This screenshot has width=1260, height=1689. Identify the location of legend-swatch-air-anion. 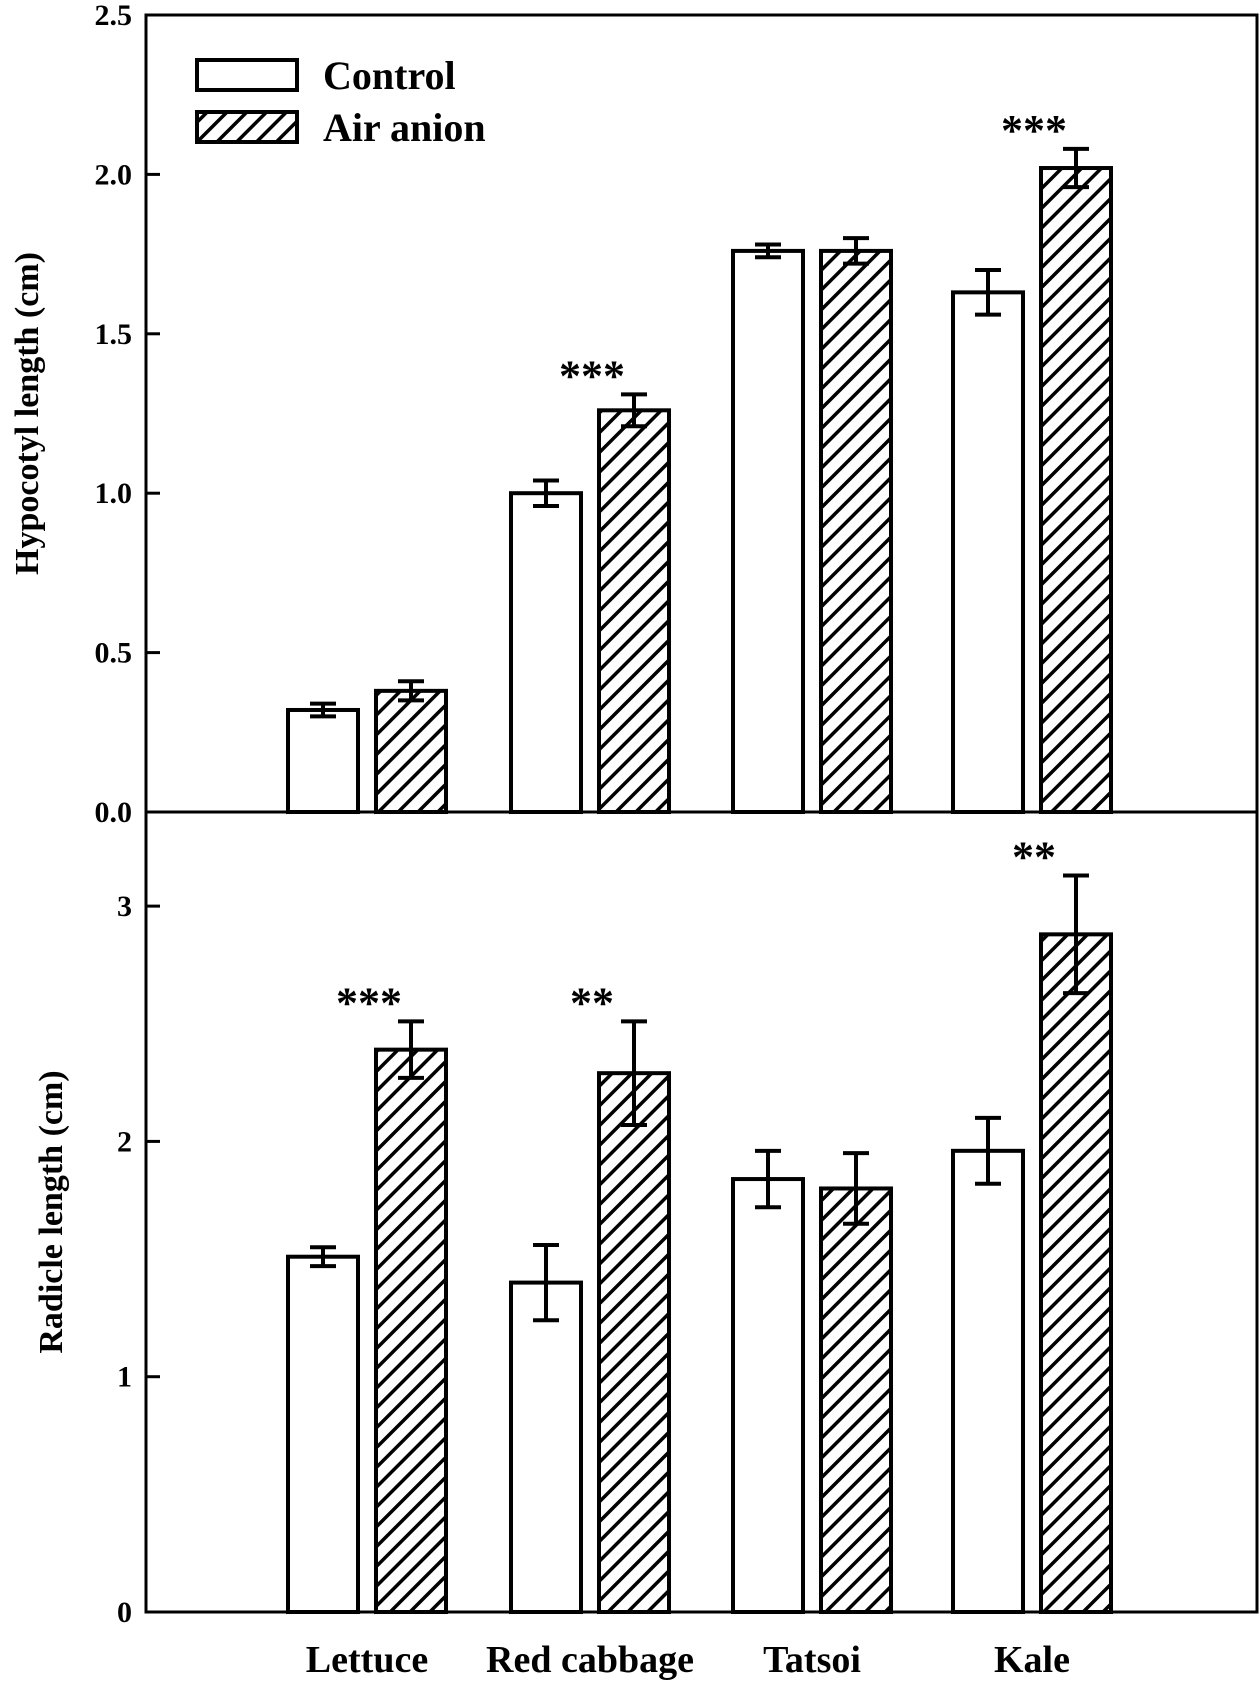
(247, 127).